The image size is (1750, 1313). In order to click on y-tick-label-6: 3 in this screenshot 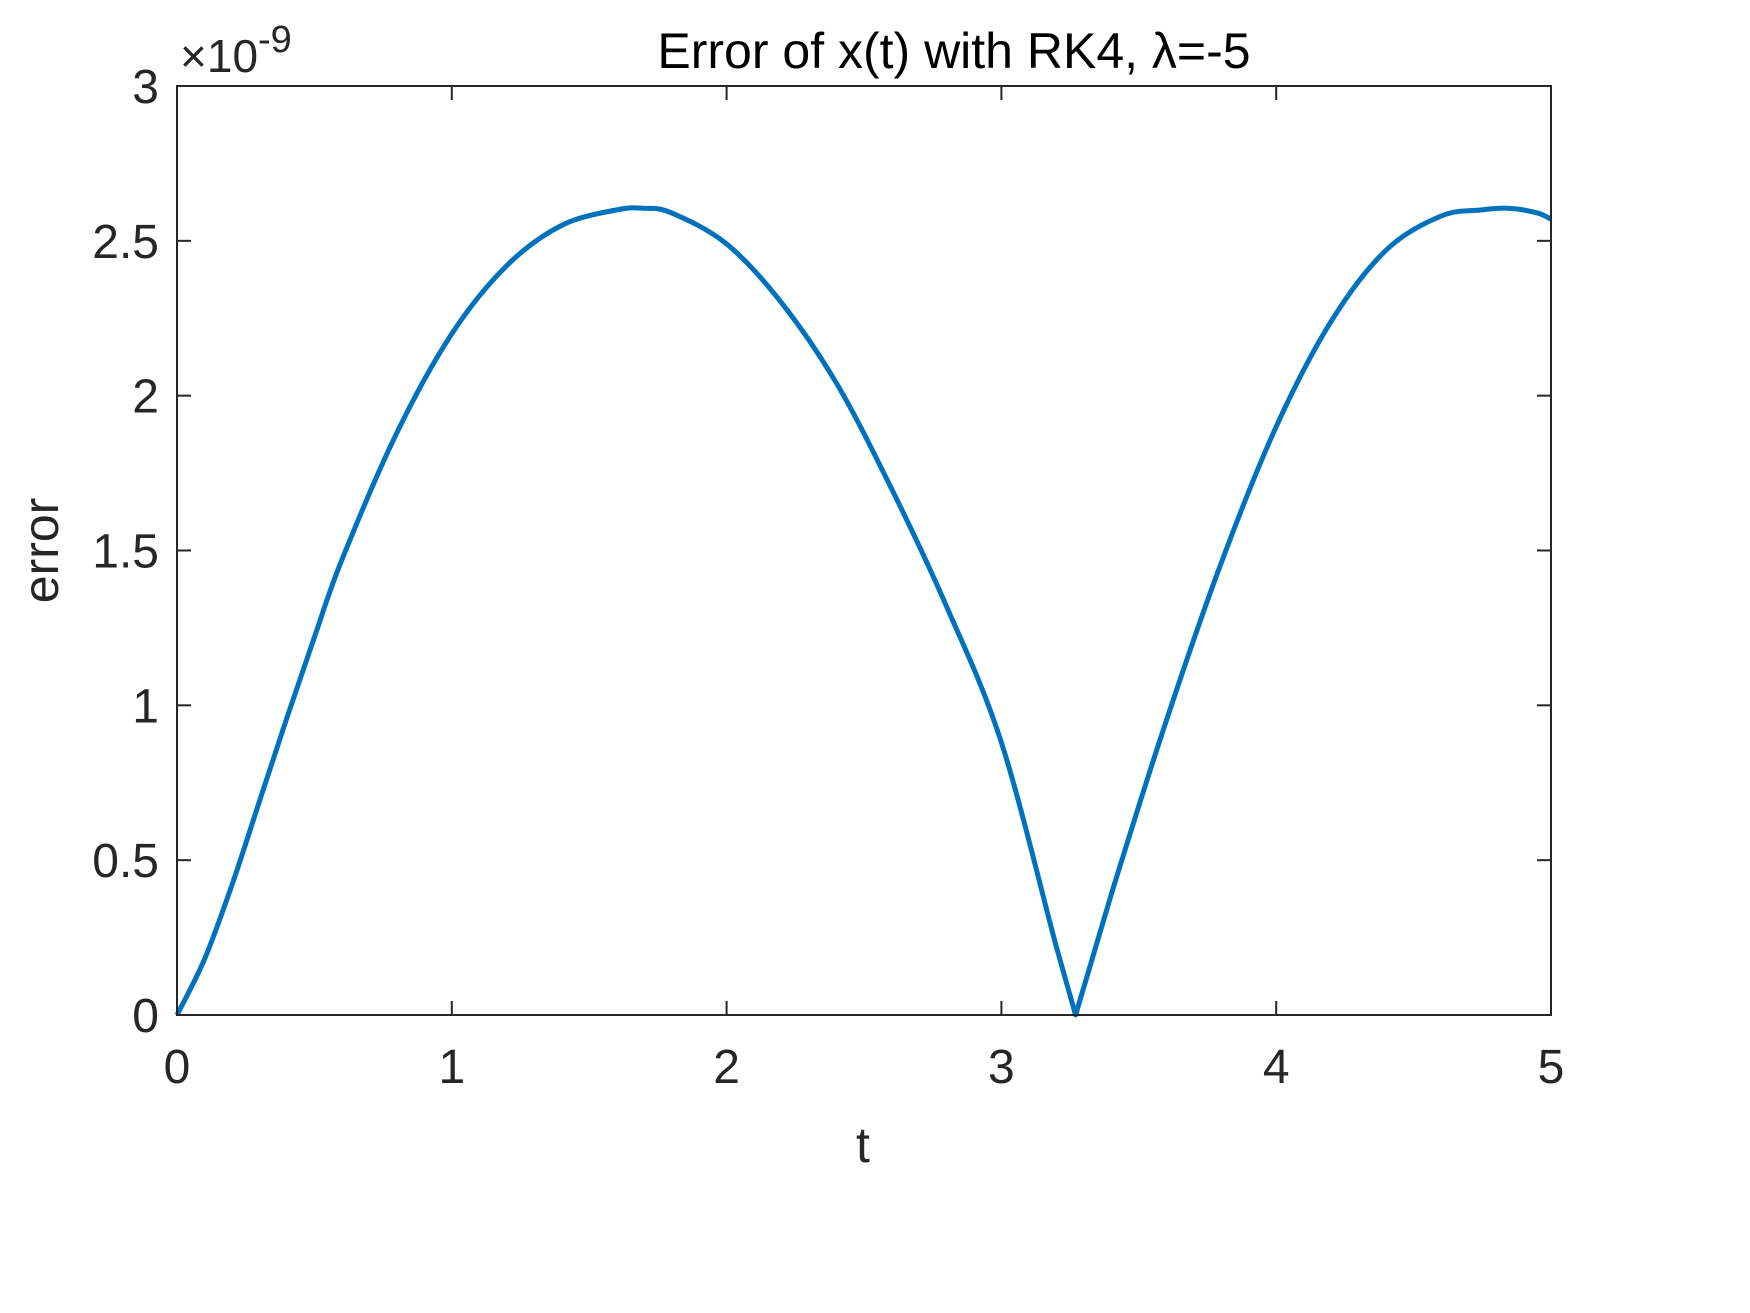, I will do `click(145, 87)`.